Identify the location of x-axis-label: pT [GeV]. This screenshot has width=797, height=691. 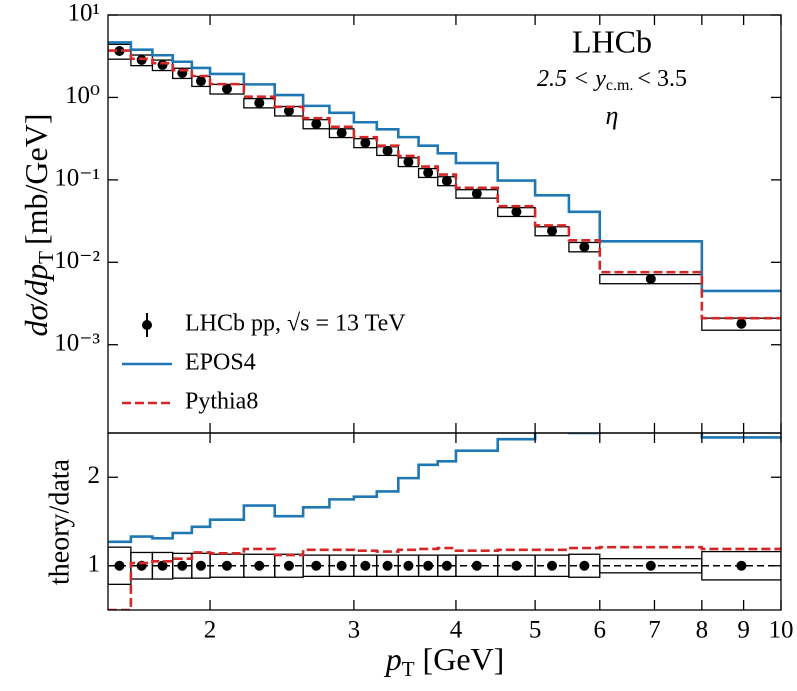
(444, 660).